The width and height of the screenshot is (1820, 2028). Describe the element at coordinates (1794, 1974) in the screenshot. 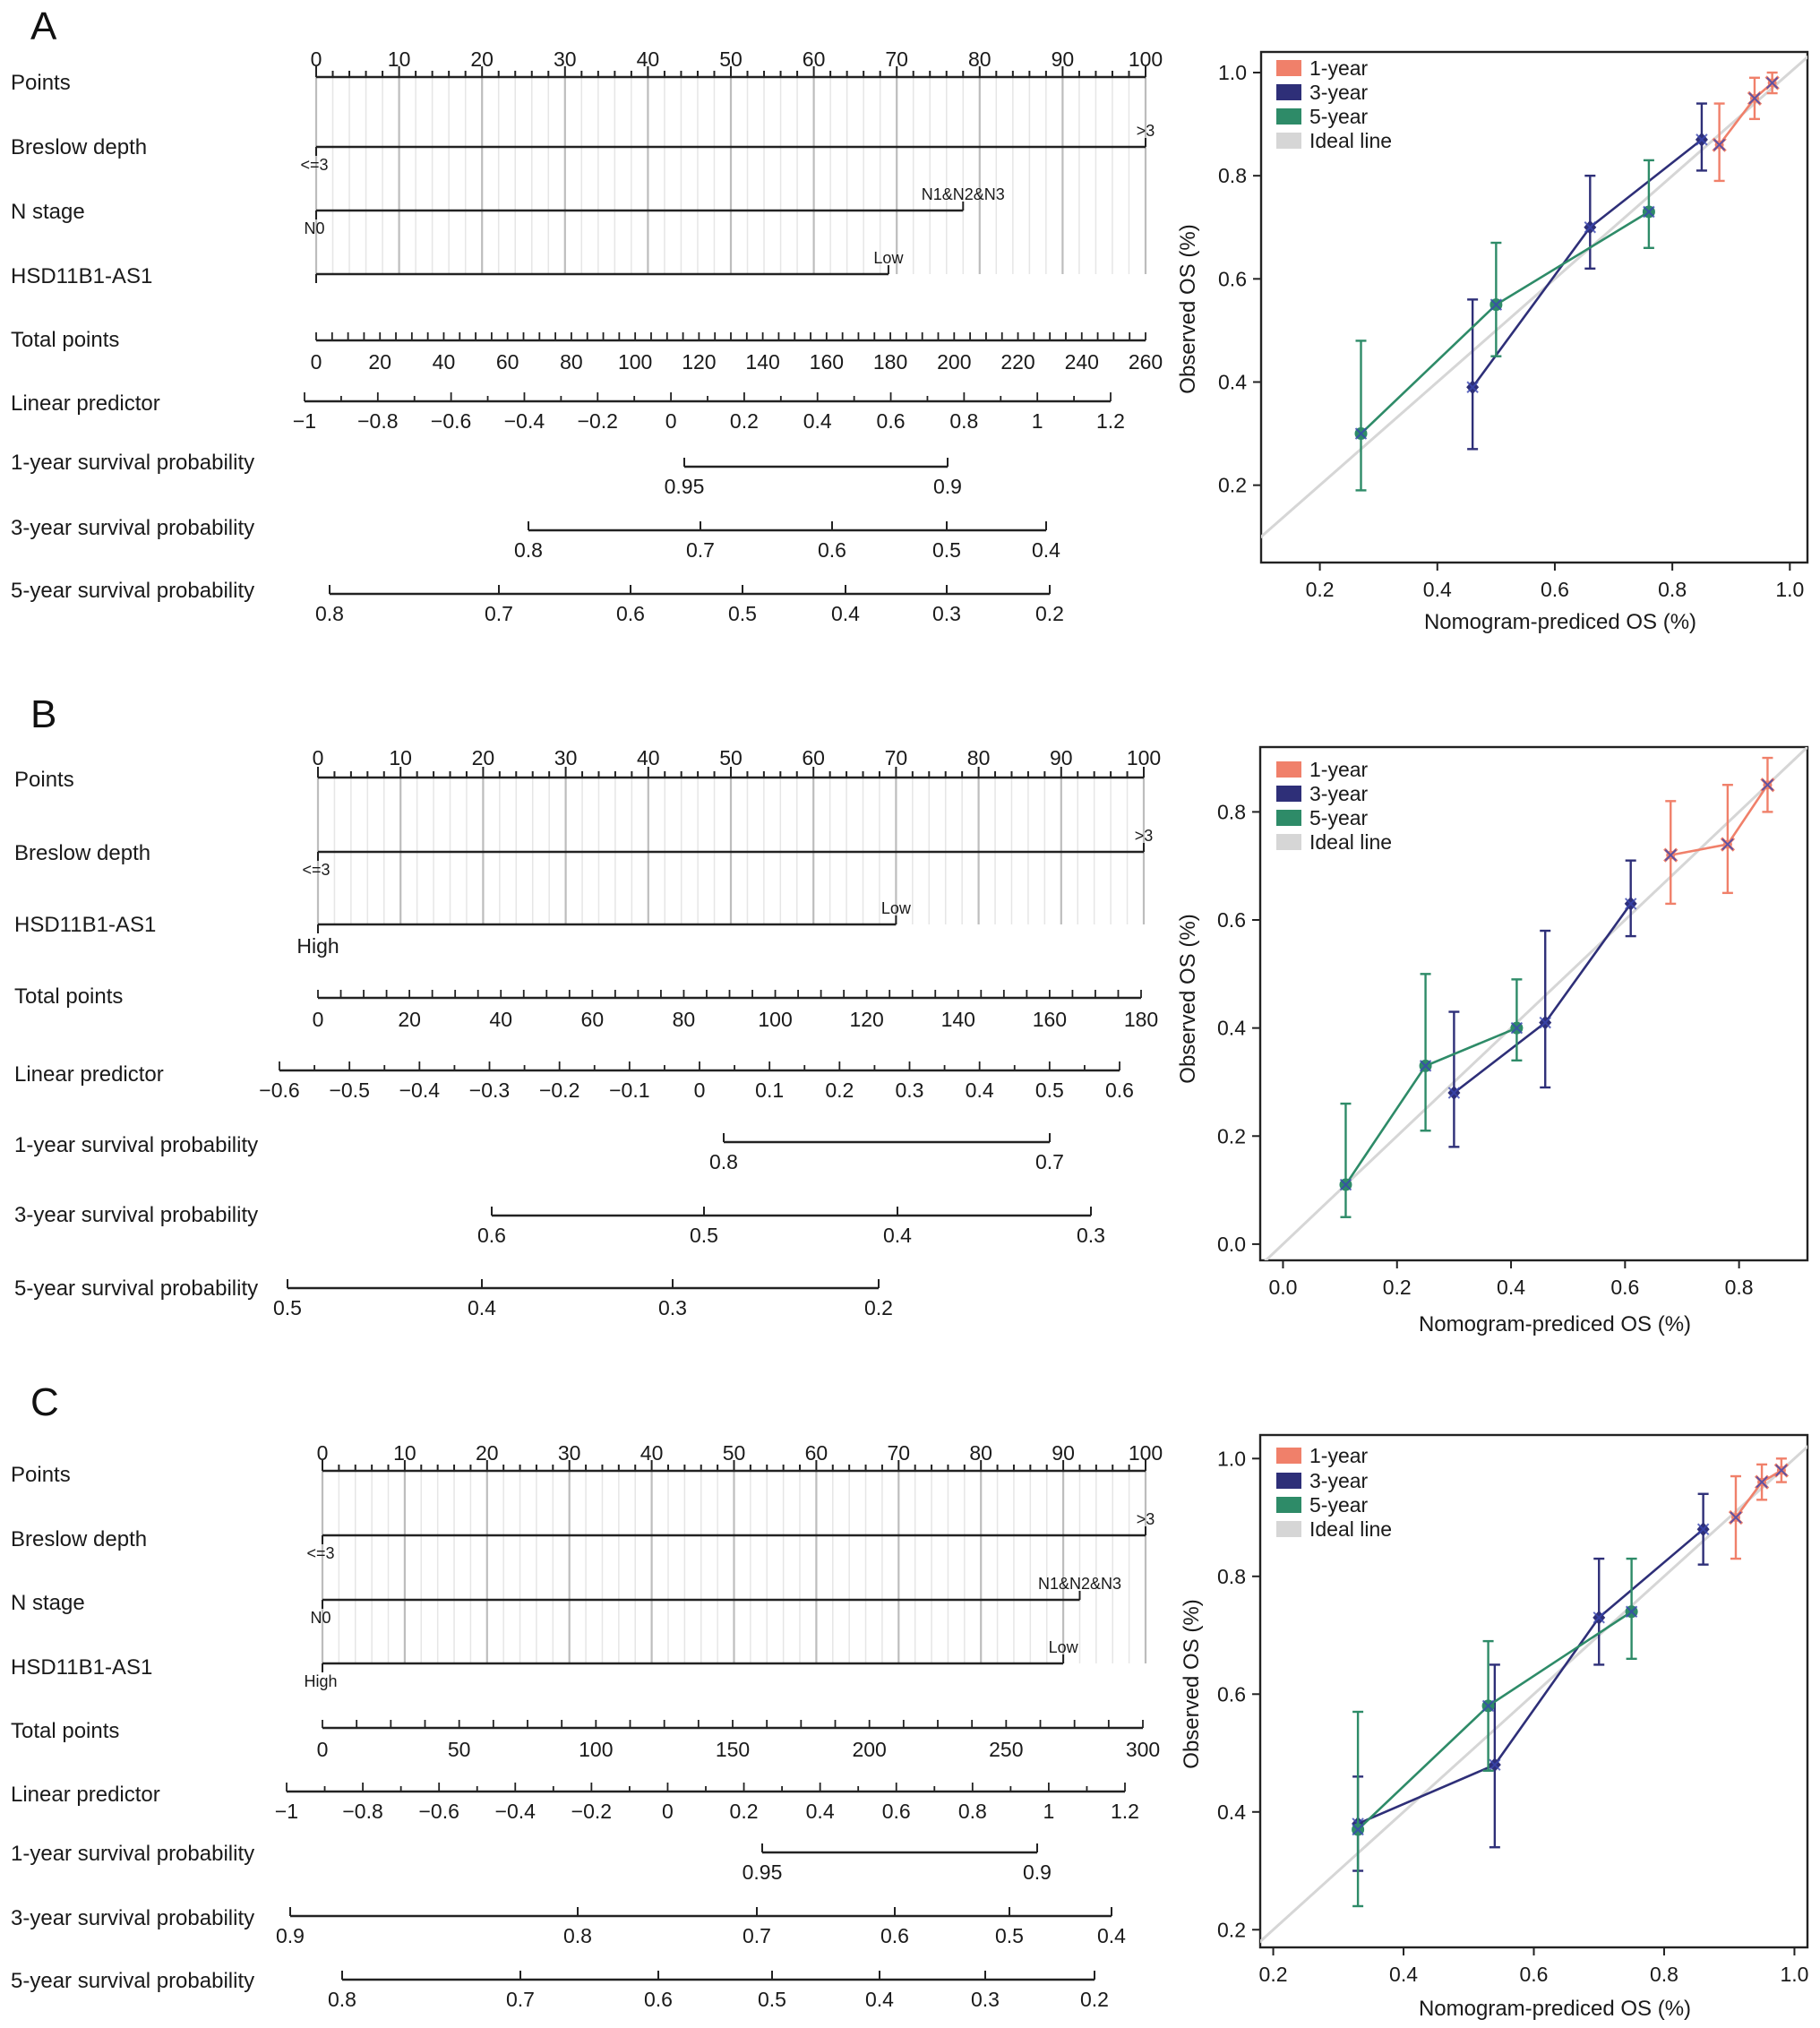

I see `x-tick-label: 1.0` at that location.